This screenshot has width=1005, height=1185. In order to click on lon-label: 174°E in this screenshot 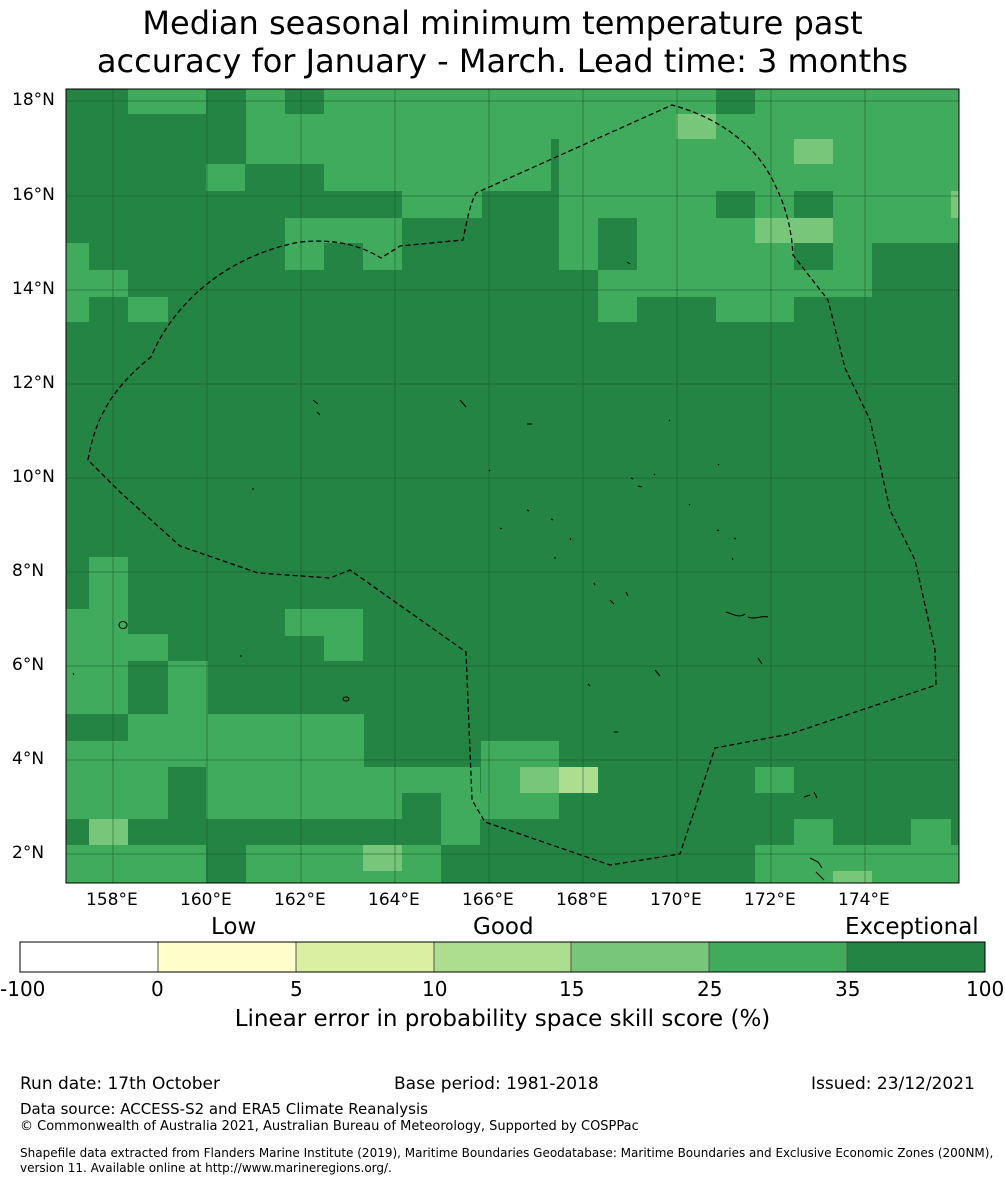, I will do `click(864, 900)`.